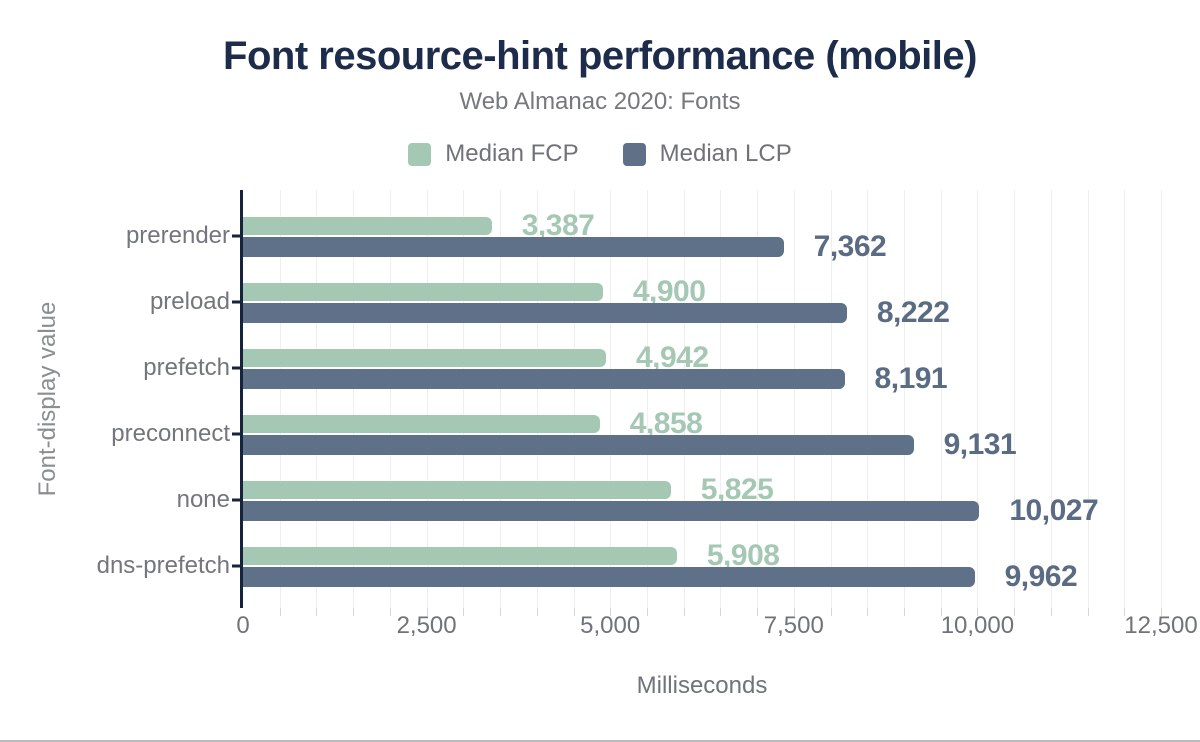  I want to click on legend: Median FCP Median LCP, so click(600, 154).